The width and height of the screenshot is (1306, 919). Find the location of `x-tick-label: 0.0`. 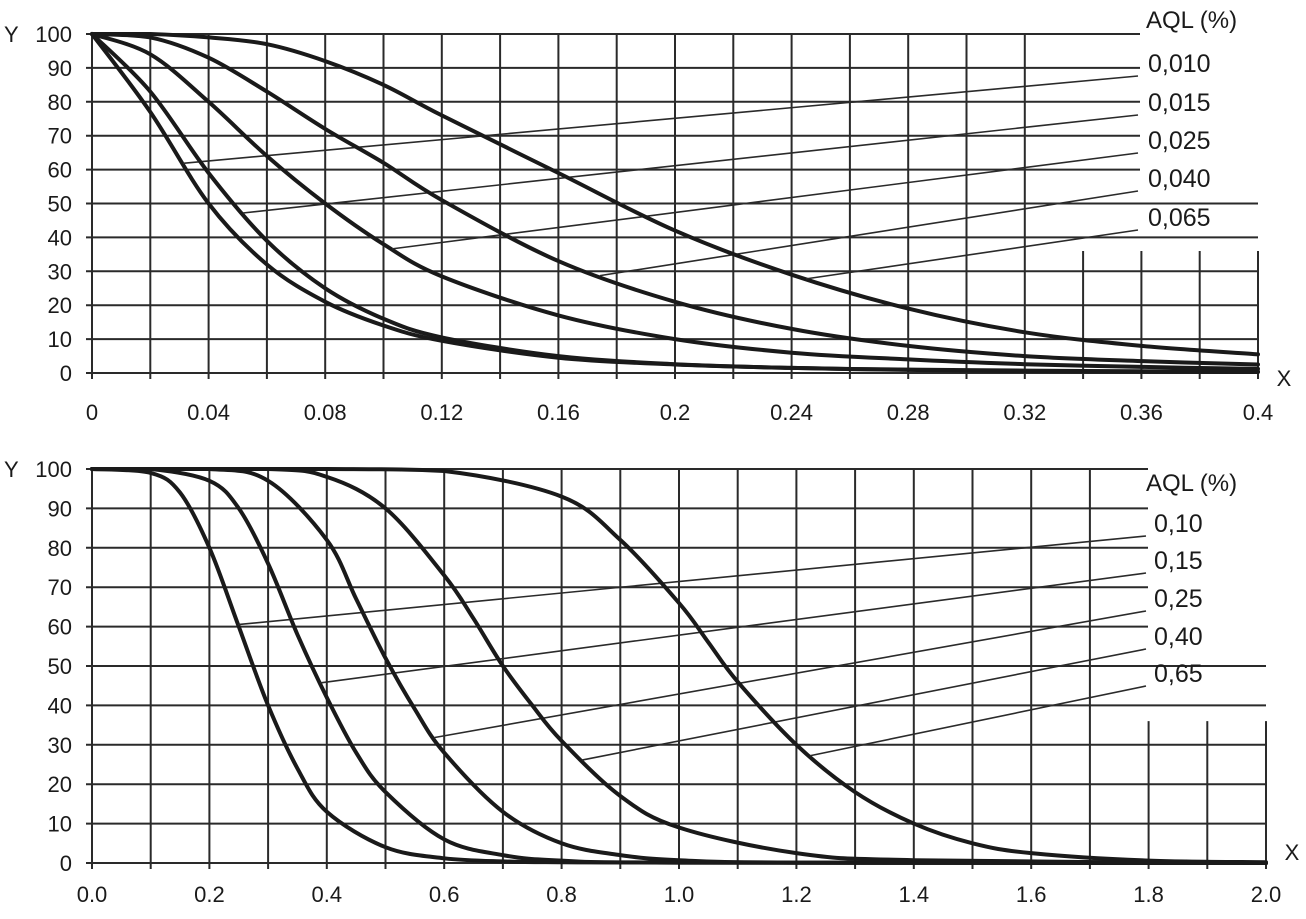

x-tick-label: 0.0 is located at coordinates (92, 894).